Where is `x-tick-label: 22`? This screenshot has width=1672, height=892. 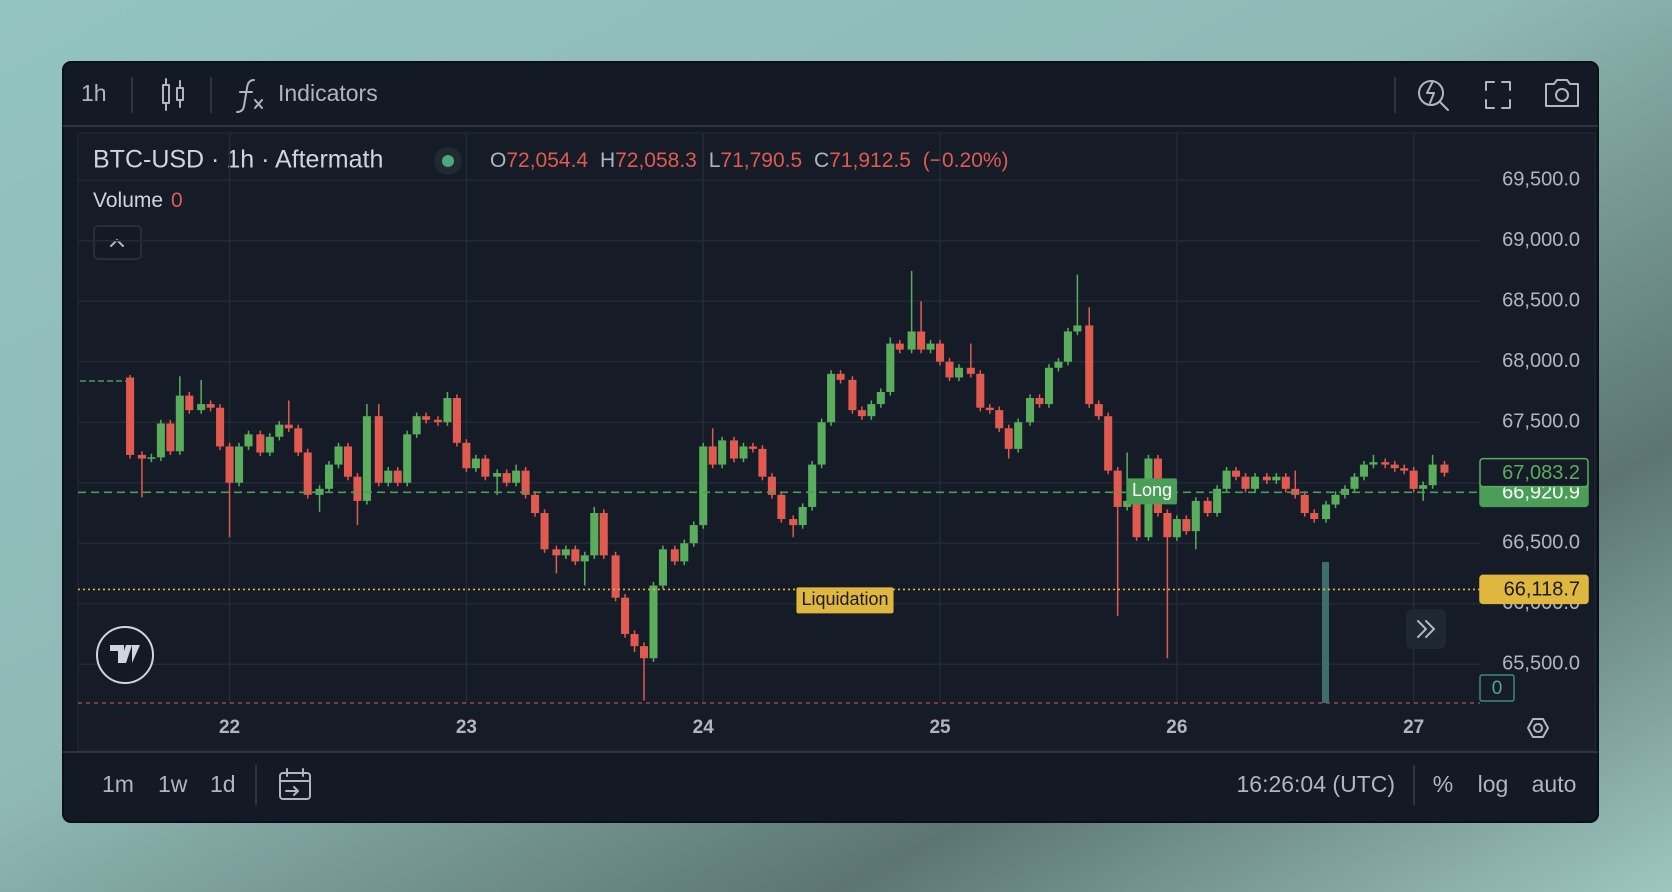
x-tick-label: 22 is located at coordinates (229, 727).